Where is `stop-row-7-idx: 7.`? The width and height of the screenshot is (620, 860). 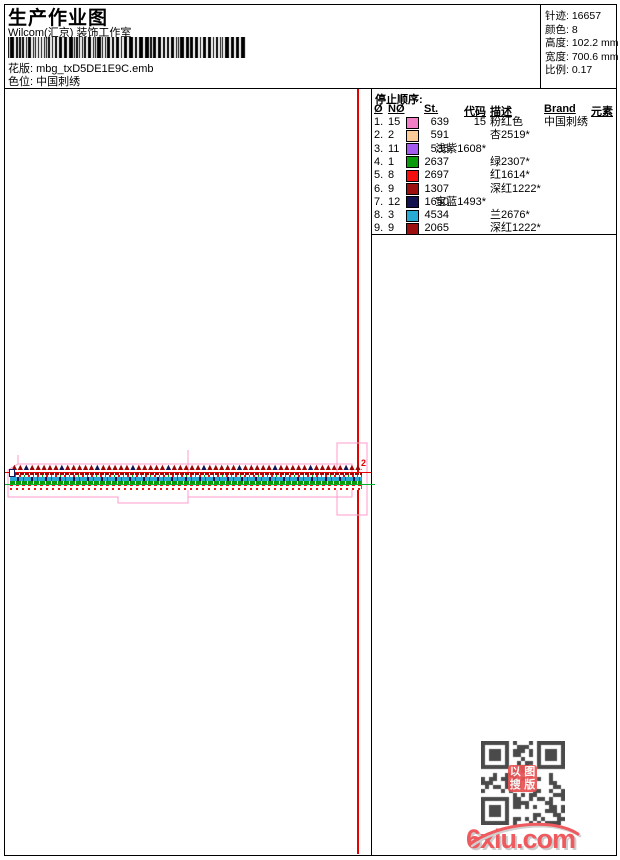
stop-row-7-idx: 7. is located at coordinates (379, 201).